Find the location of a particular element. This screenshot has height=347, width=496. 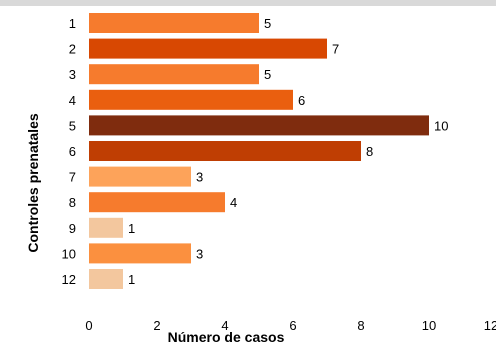

x-tick-8: 8 is located at coordinates (360, 325).